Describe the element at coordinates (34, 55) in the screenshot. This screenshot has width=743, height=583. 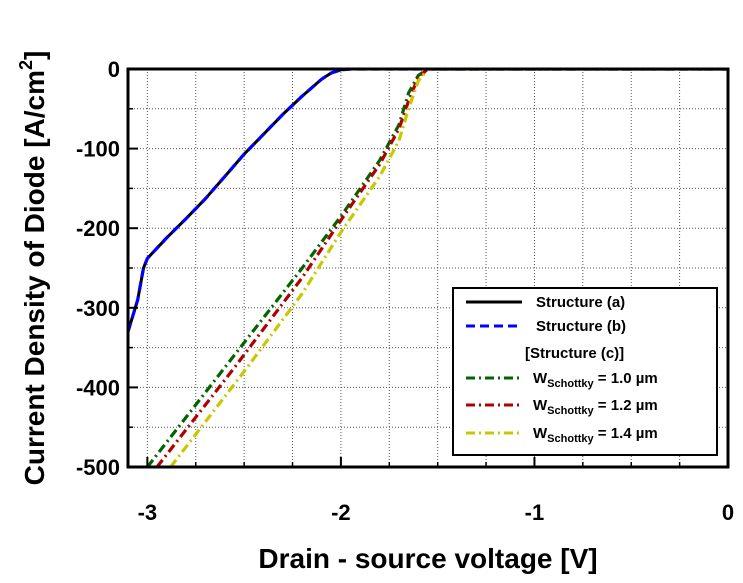
I see `y-axis-title-end: ]` at that location.